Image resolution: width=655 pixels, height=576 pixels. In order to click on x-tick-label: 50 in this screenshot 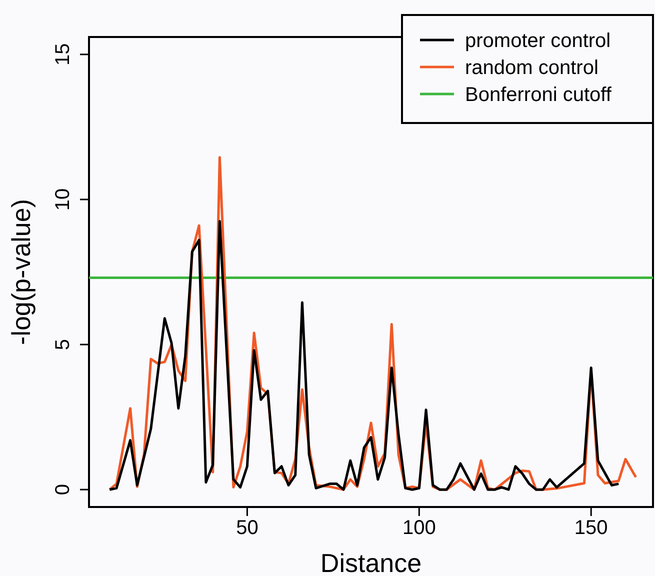, I will do `click(247, 528)`.